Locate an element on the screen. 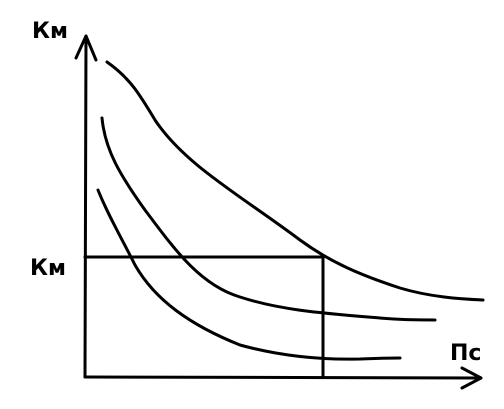 This screenshot has height=409, width=504. x-axis is located at coordinates (282, 377).